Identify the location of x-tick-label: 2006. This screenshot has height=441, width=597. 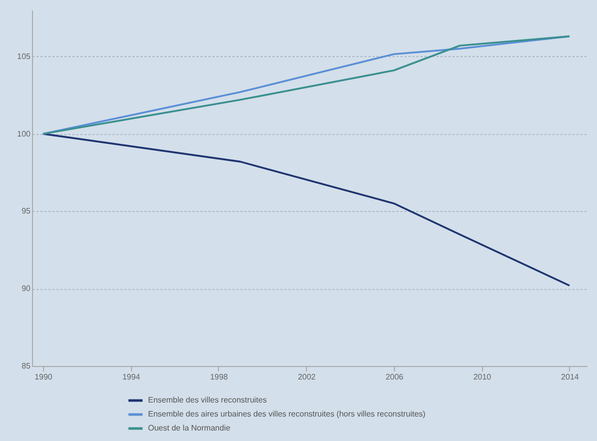
(395, 377).